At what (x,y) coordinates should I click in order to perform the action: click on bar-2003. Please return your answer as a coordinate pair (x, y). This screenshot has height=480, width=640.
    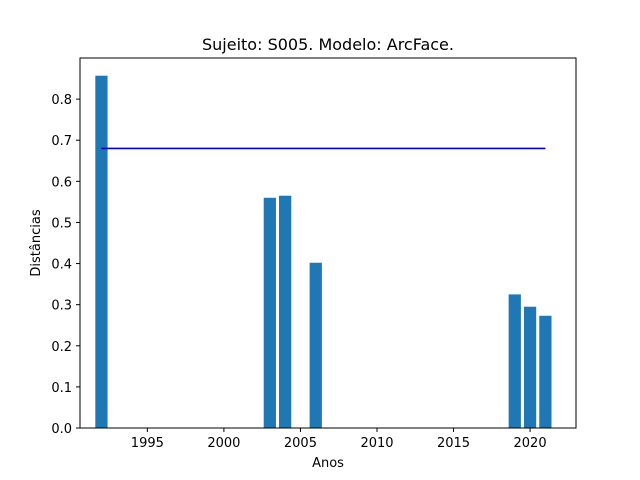
    Looking at the image, I should click on (269, 312).